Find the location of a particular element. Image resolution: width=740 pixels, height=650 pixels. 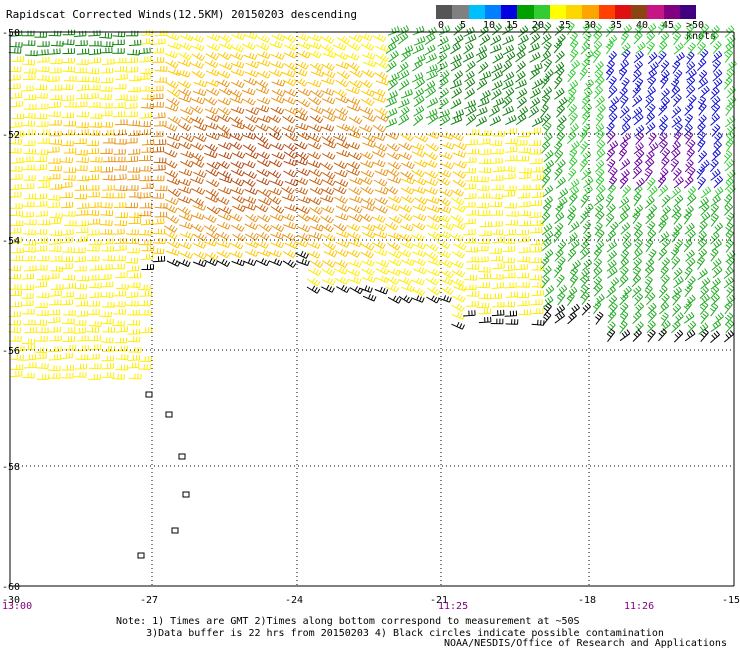

latitude-label: -58 is located at coordinates (11, 467).